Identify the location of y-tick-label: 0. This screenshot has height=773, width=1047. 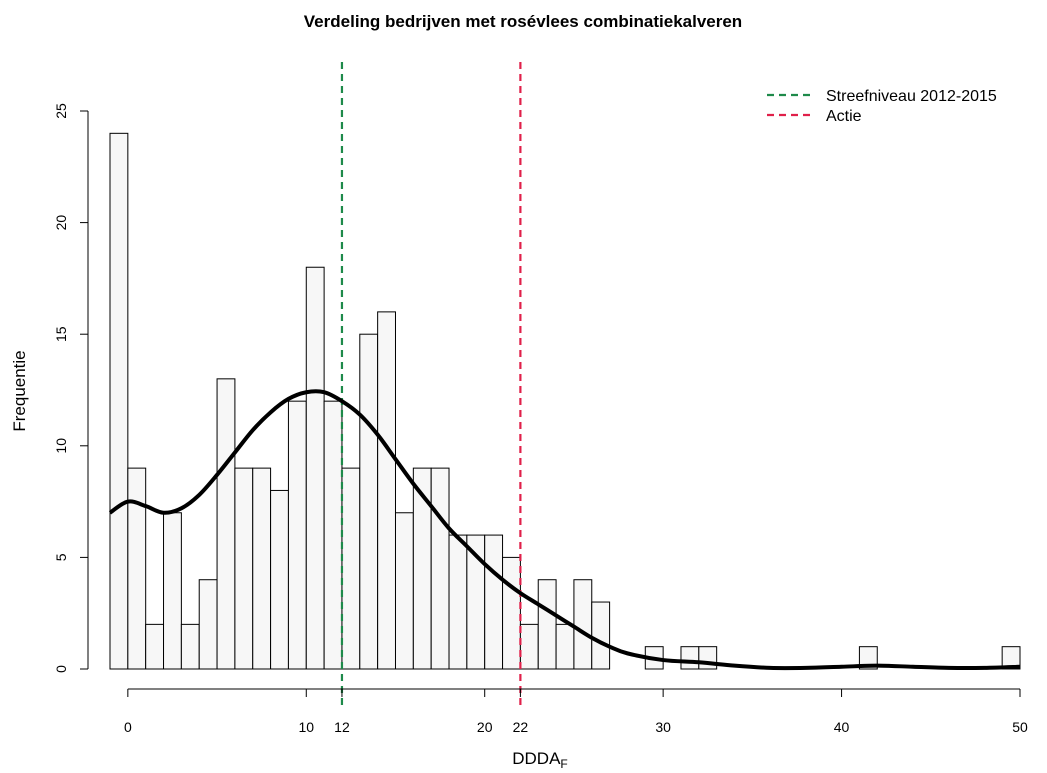
(61, 669).